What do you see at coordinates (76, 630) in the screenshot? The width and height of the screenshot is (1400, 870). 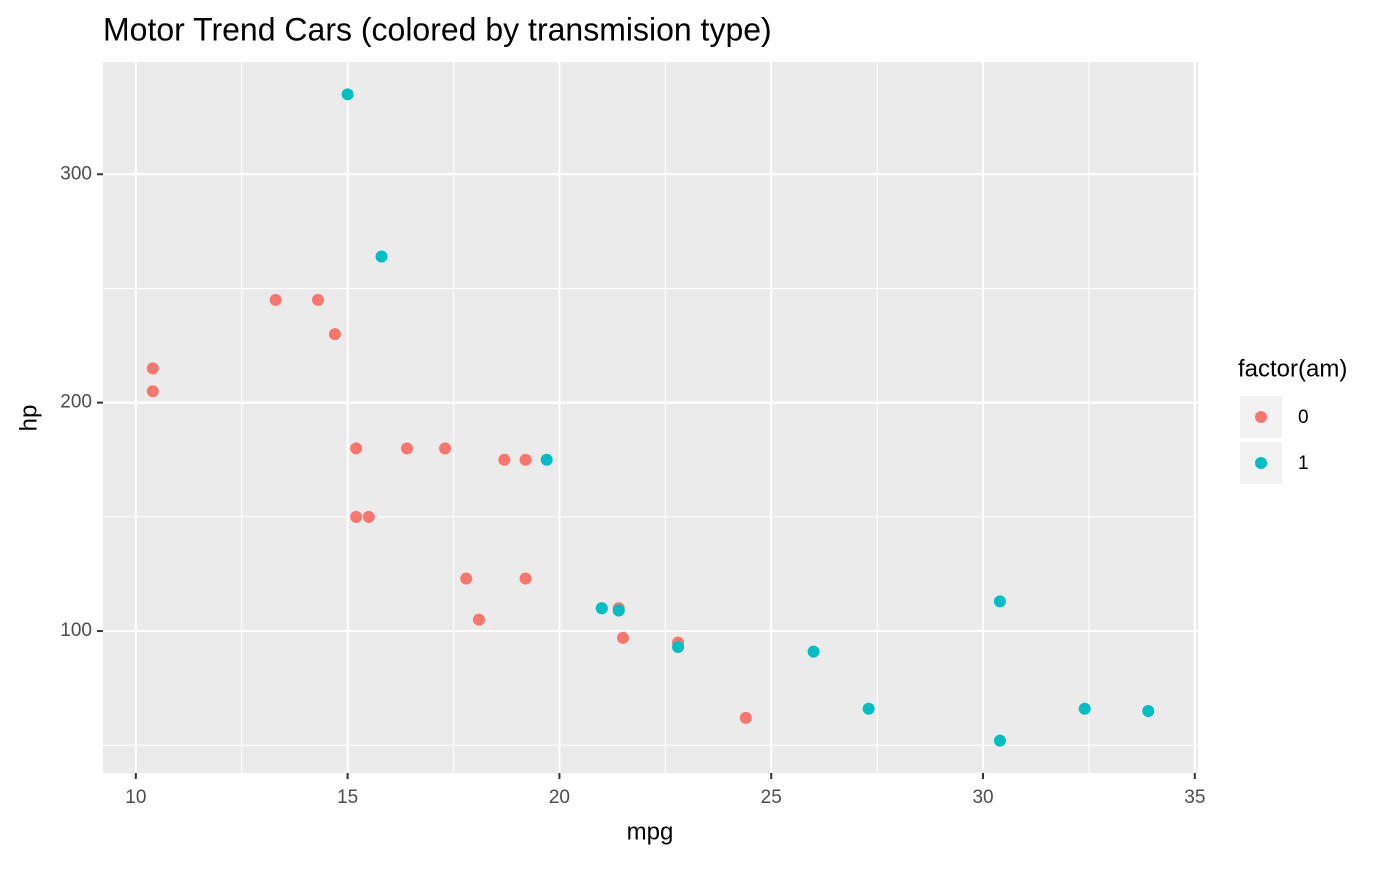 I see `y-tick-label: 100` at bounding box center [76, 630].